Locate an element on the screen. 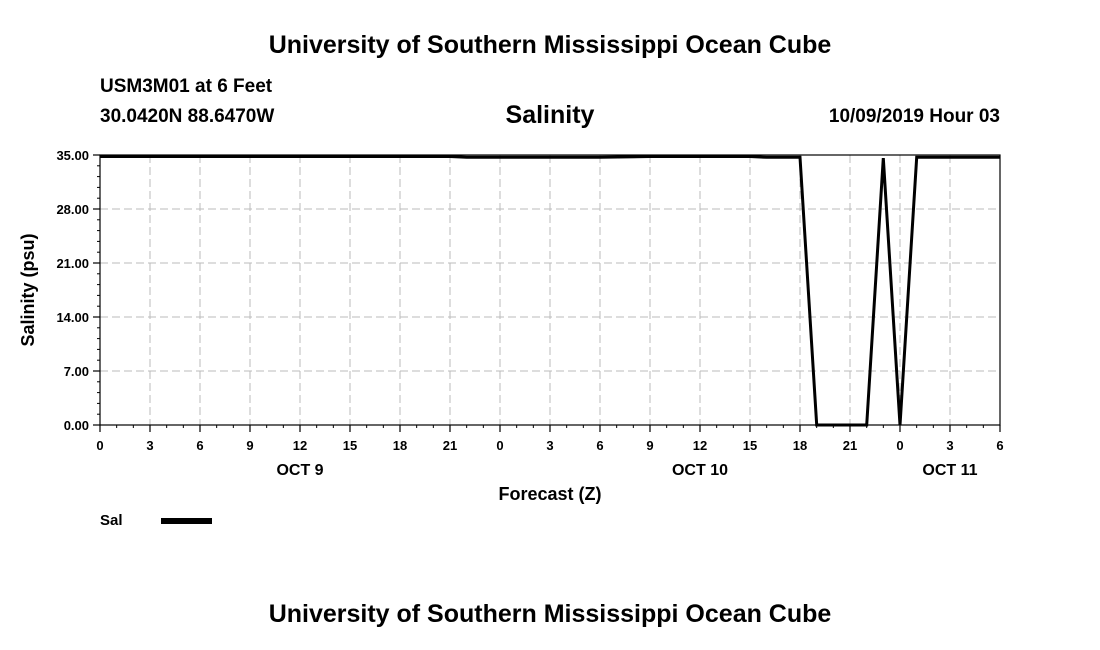 This screenshot has width=1100, height=650. day-label: OCT 9 is located at coordinates (299, 470).